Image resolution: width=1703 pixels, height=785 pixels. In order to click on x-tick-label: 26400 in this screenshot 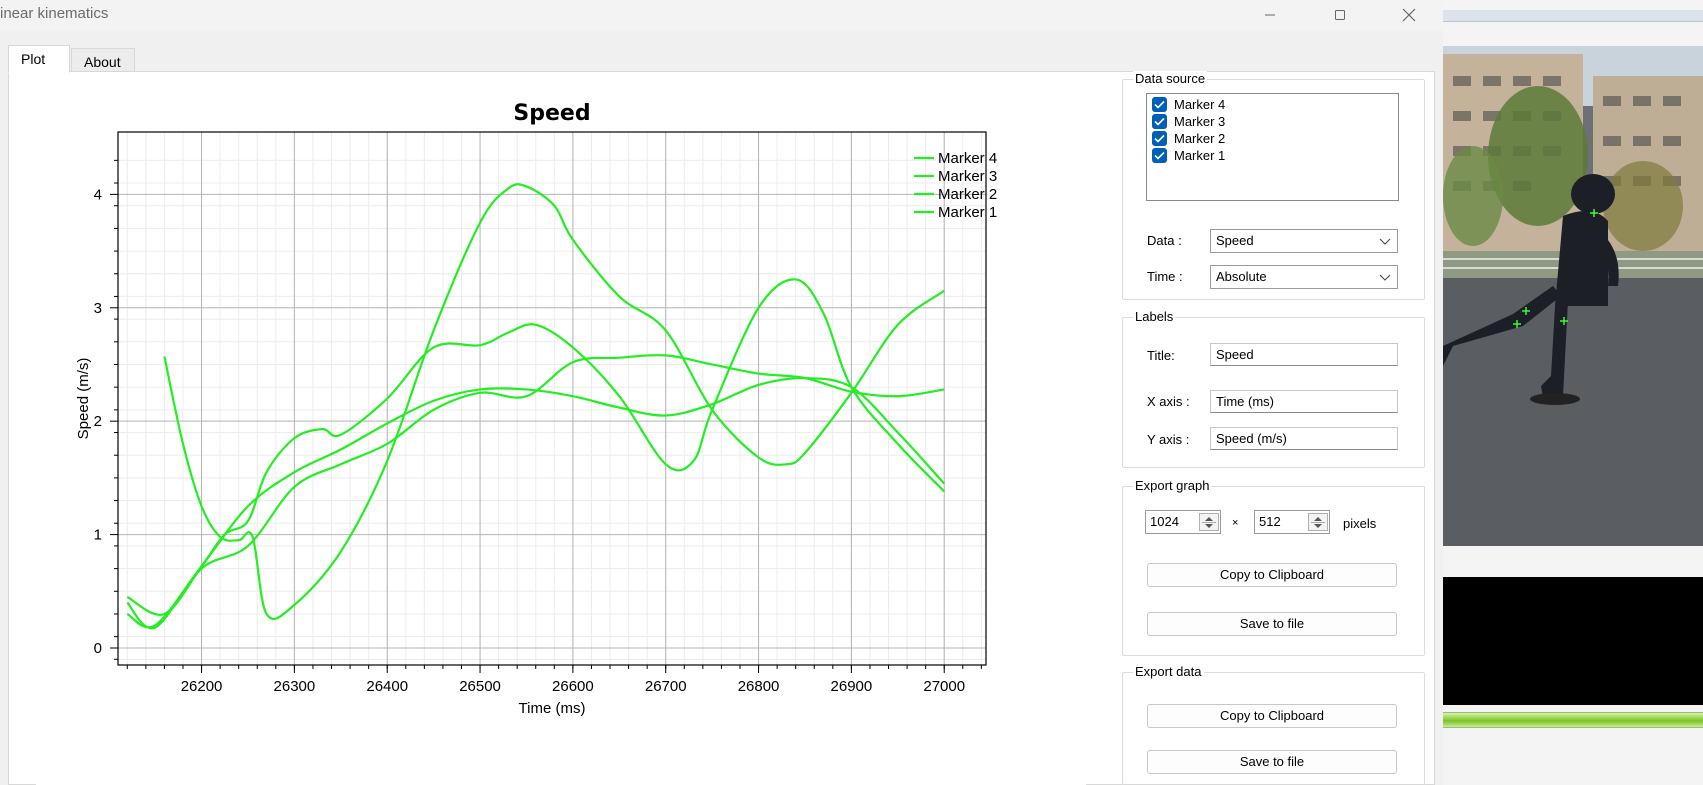, I will do `click(387, 686)`.